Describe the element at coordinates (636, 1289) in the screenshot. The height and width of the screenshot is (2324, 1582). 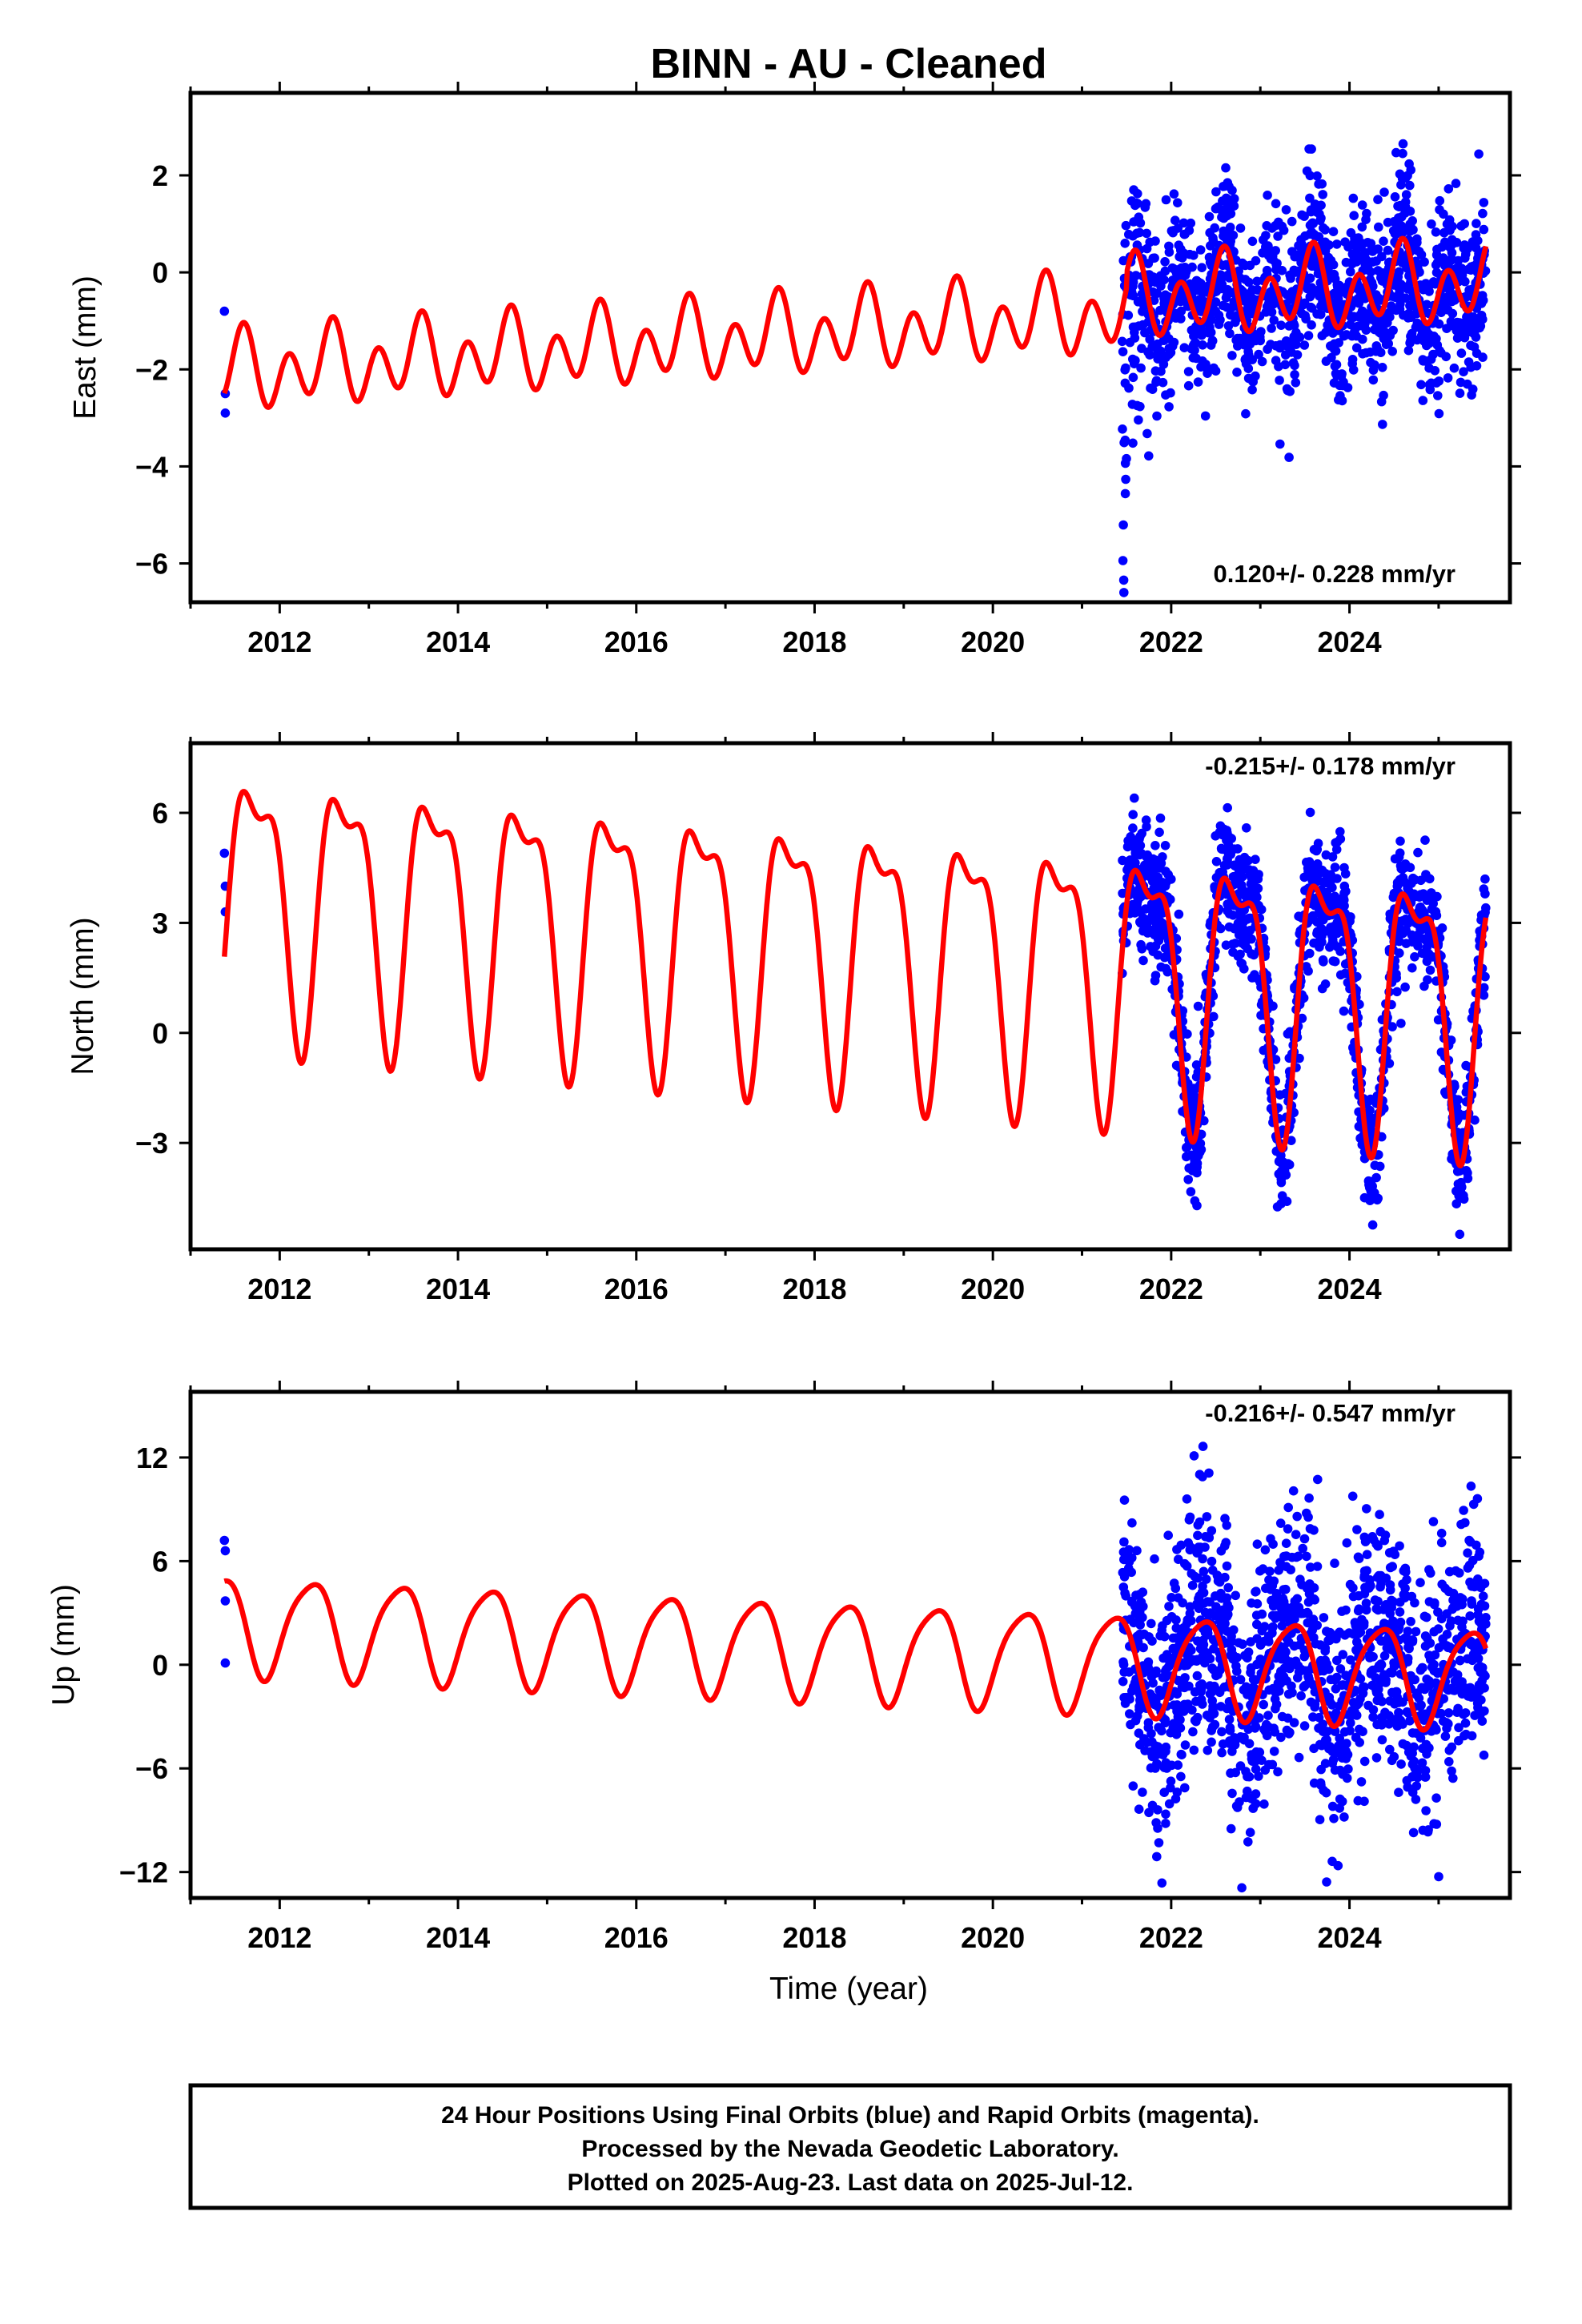
I see `north-x-tick-label: 2016` at that location.